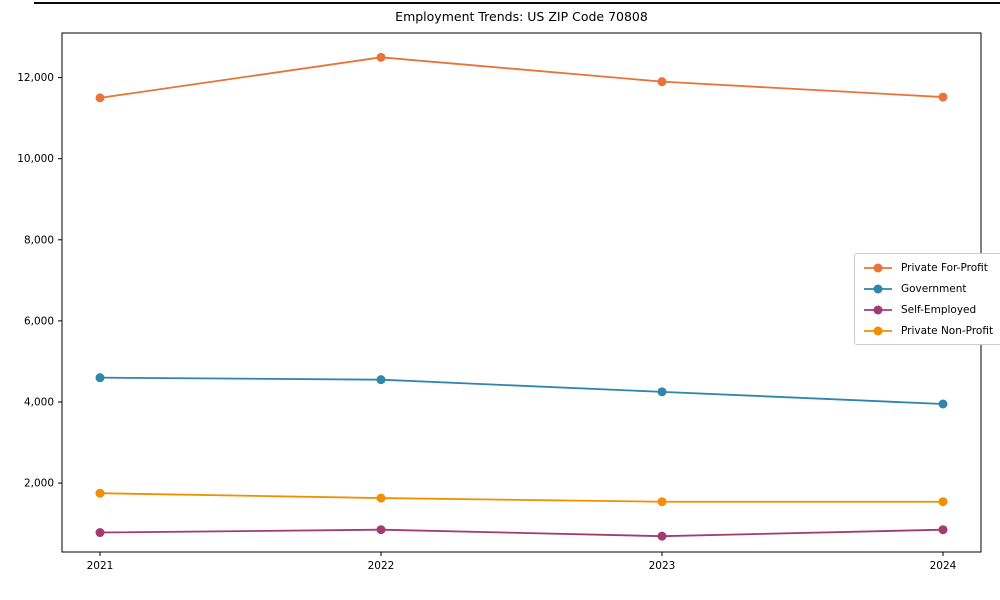  Describe the element at coordinates (521, 77) in the screenshot. I see `series-line-private-for-profit` at that location.